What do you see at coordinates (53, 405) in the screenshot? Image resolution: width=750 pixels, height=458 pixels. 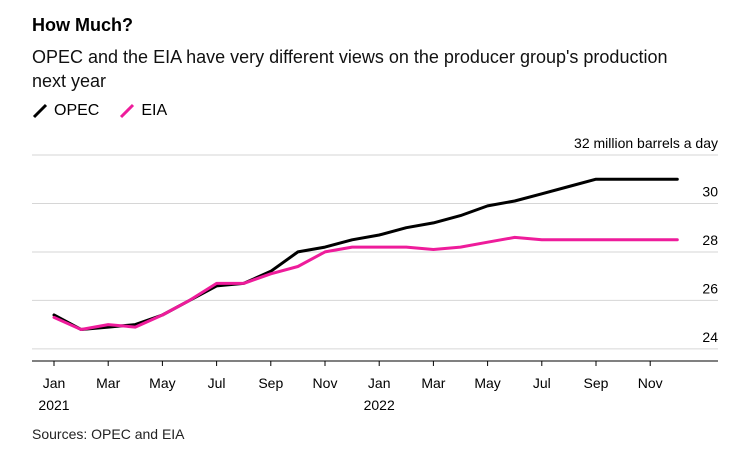 I see `x-tick-year-label: 2021` at bounding box center [53, 405].